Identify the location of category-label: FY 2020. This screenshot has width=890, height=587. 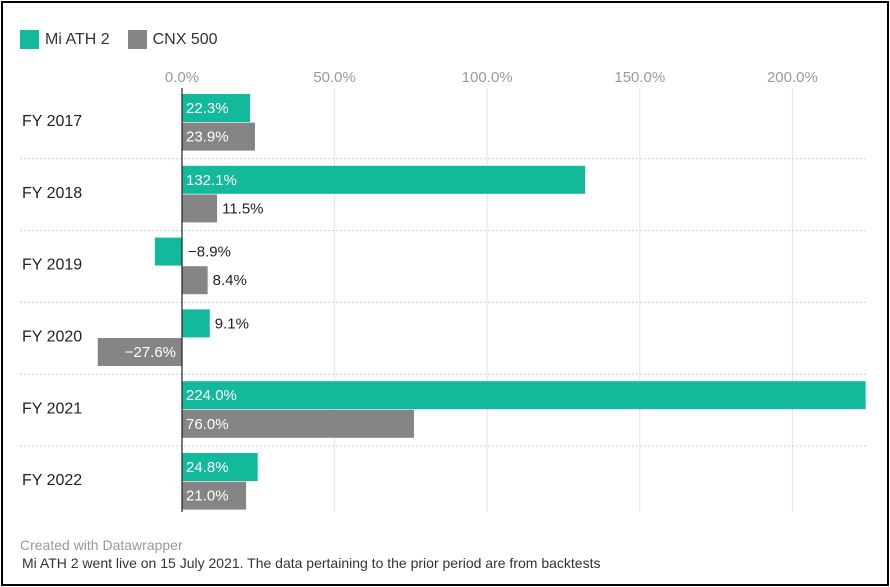
(52, 337).